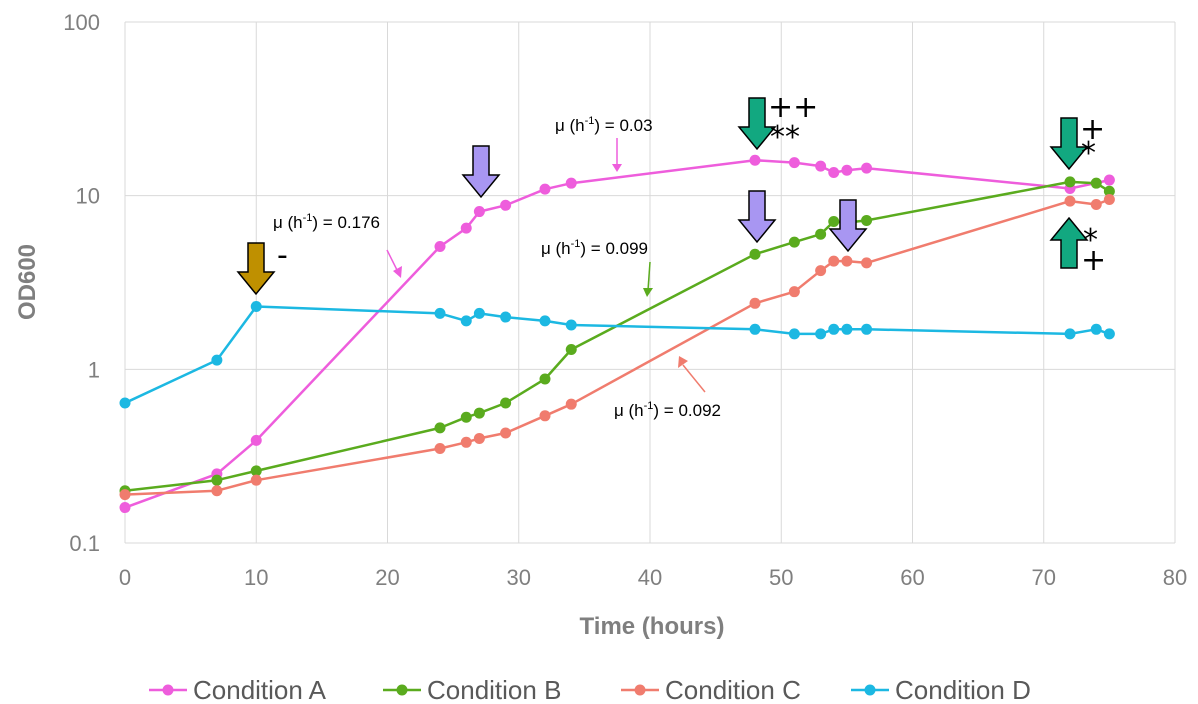 Image resolution: width=1198 pixels, height=704 pixels. What do you see at coordinates (125, 577) in the screenshot?
I see `x-tick-label: 0` at bounding box center [125, 577].